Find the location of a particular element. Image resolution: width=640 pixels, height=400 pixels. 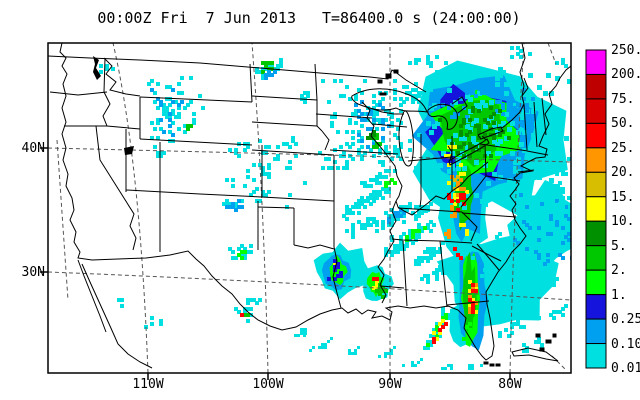

colorbar-label: 1. is located at coordinates (619, 295).